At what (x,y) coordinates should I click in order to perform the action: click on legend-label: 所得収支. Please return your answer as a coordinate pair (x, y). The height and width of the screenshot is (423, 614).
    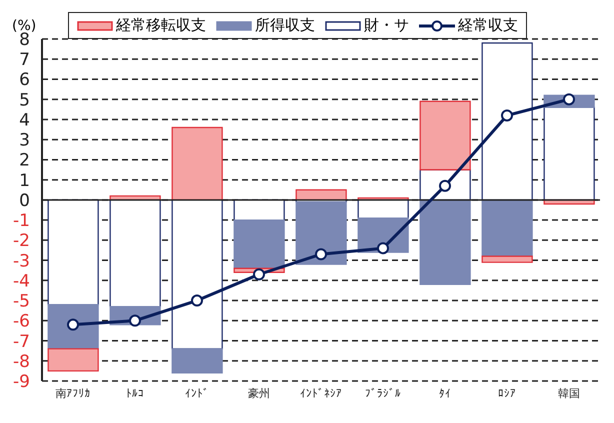
    Looking at the image, I should click on (285, 25).